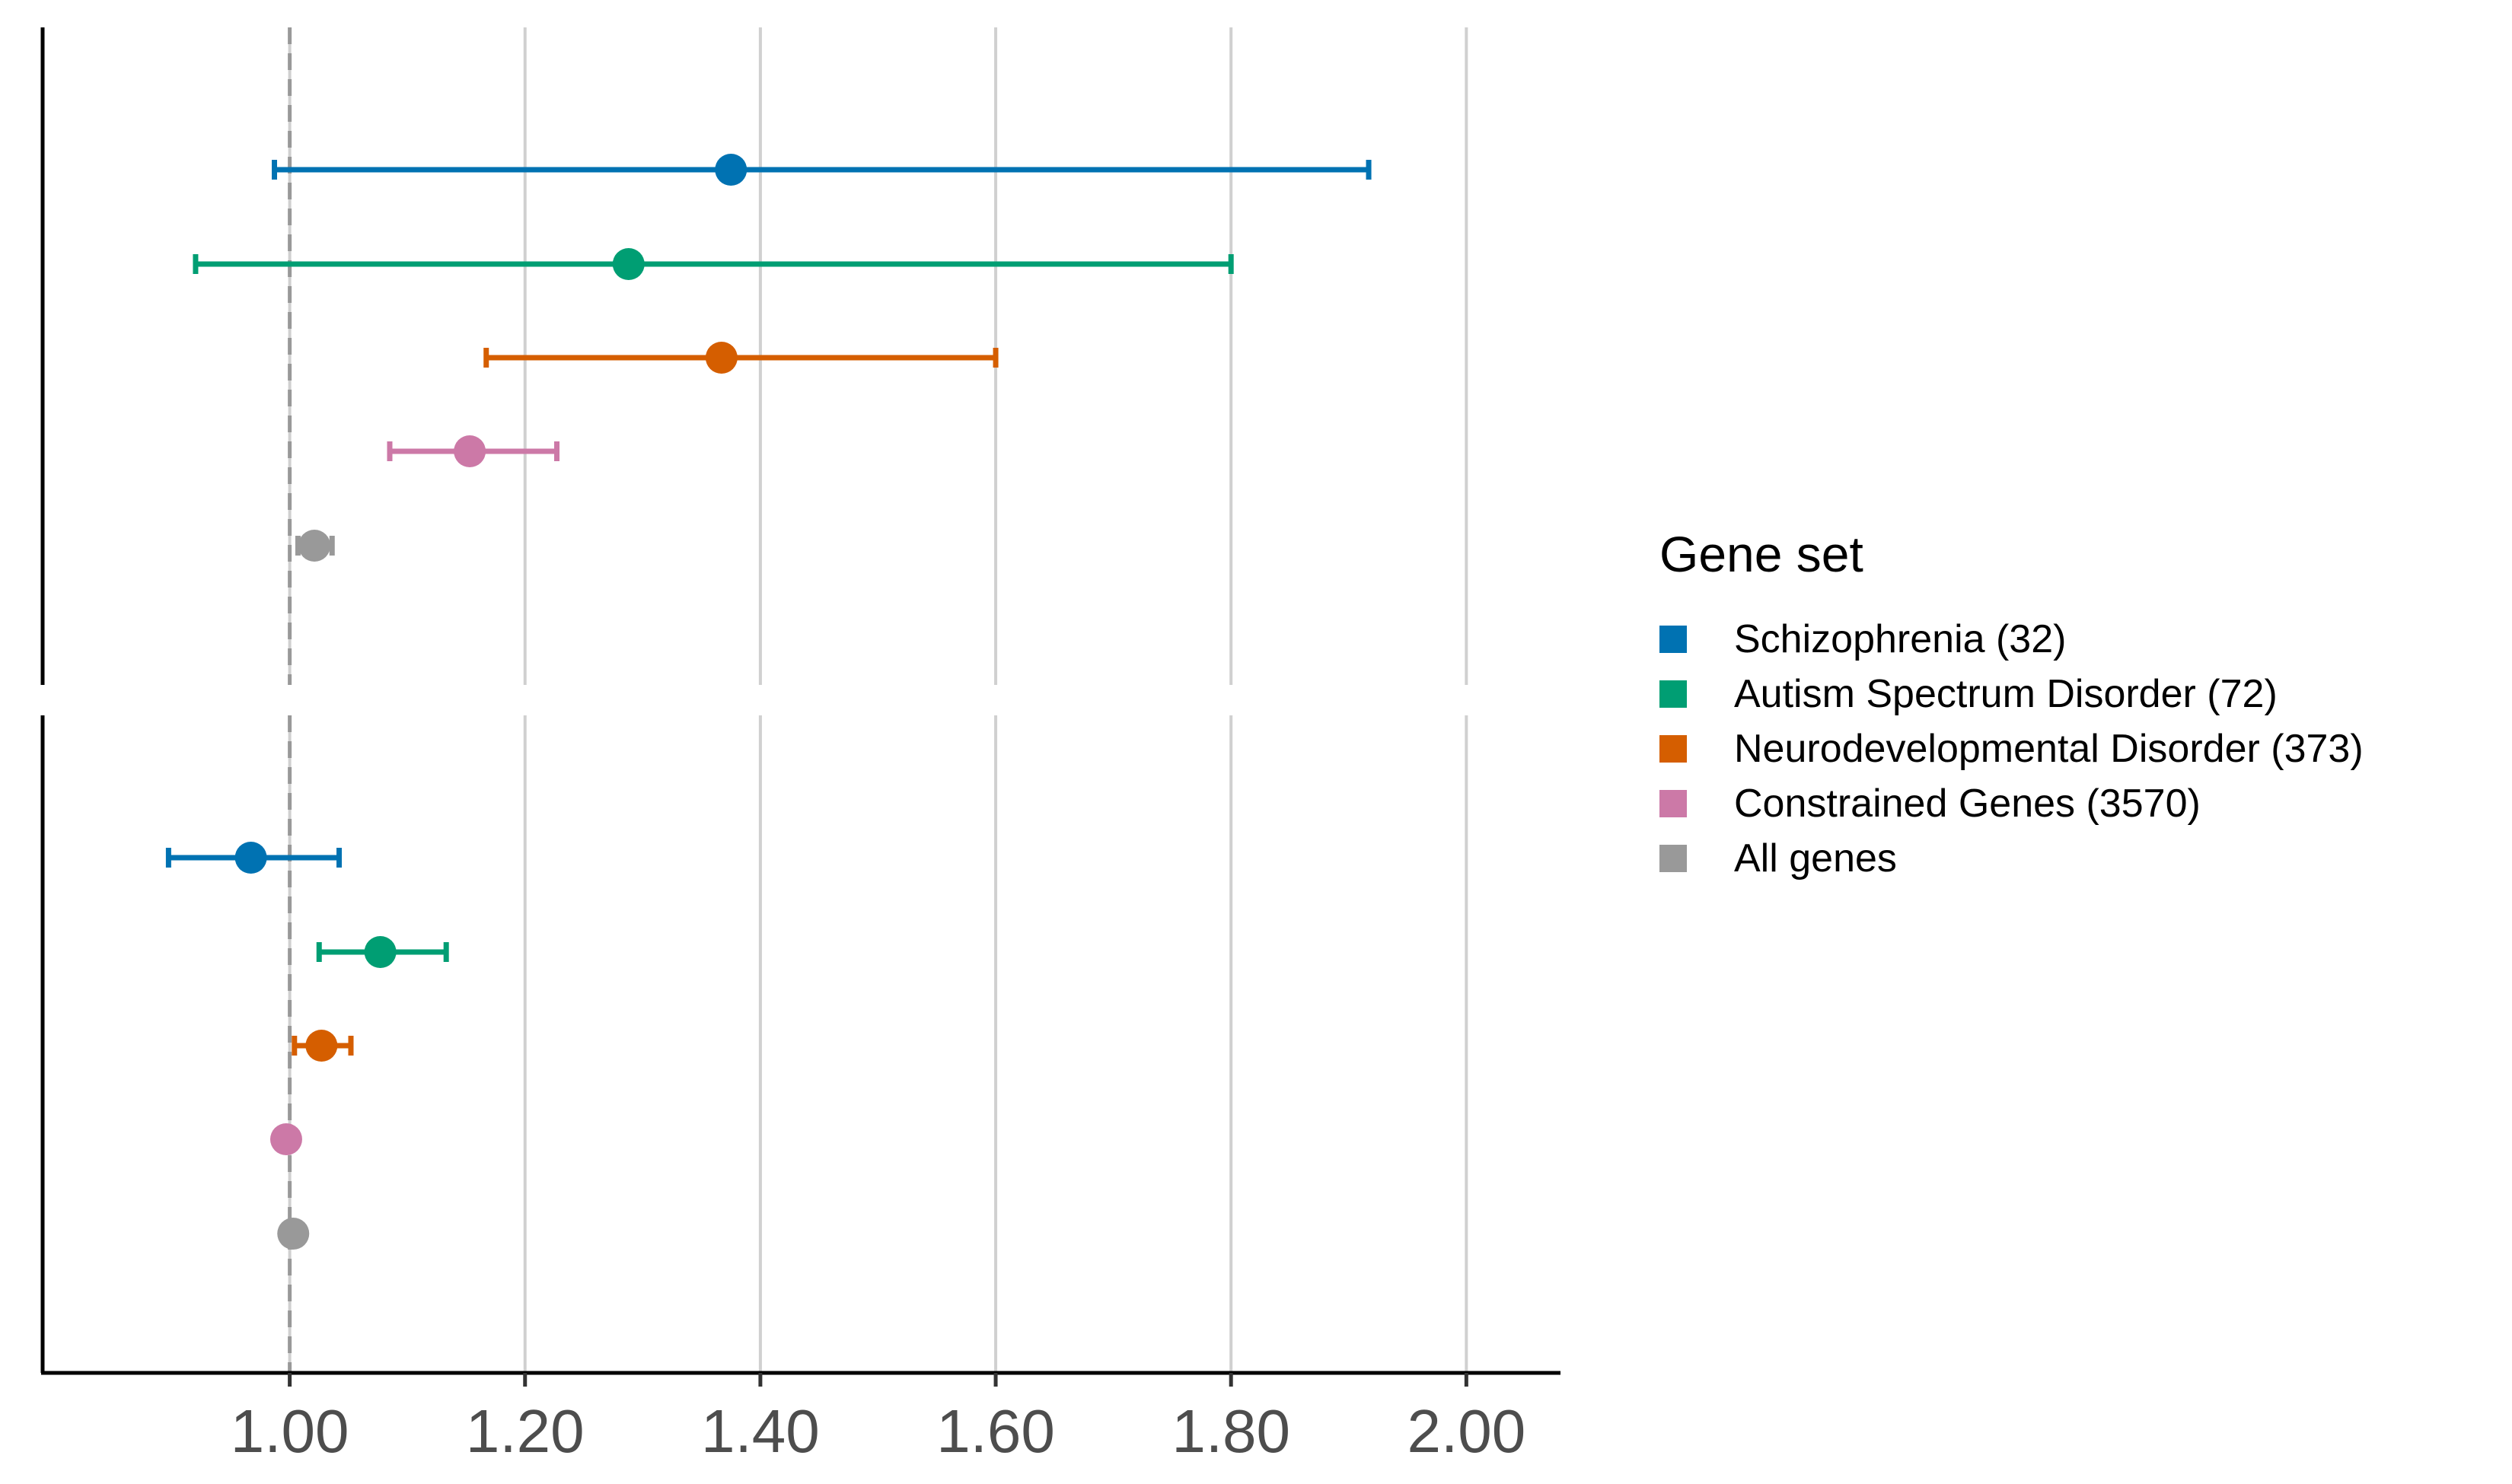  What do you see at coordinates (1761, 554) in the screenshot?
I see `legend-title: Gene set` at bounding box center [1761, 554].